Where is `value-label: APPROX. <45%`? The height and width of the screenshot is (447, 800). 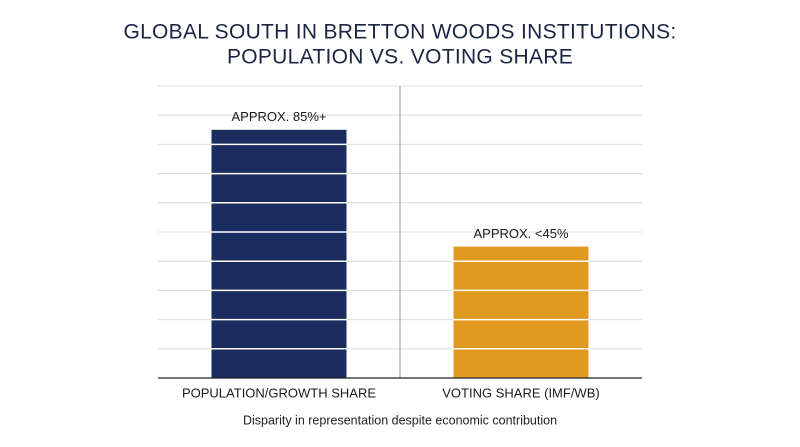
value-label: APPROX. <45% is located at coordinates (520, 233).